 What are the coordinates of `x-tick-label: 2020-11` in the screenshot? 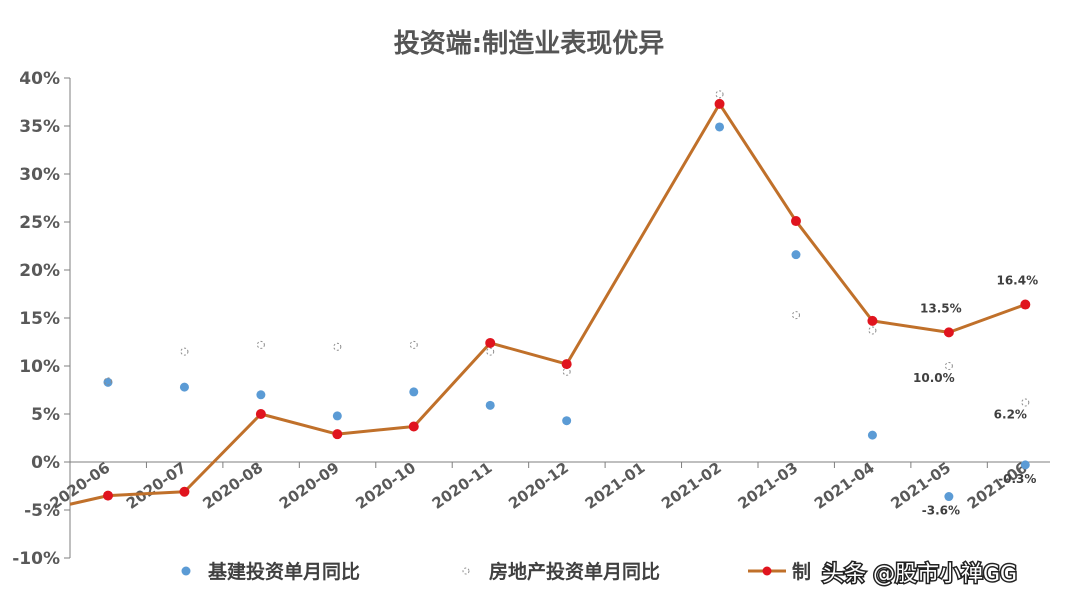 It's located at (462, 486).